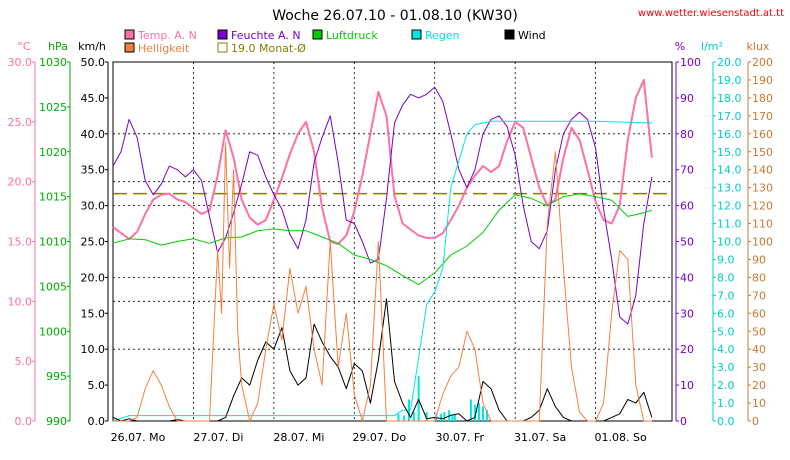  I want to click on legend-label: Helligkeit, so click(164, 48).